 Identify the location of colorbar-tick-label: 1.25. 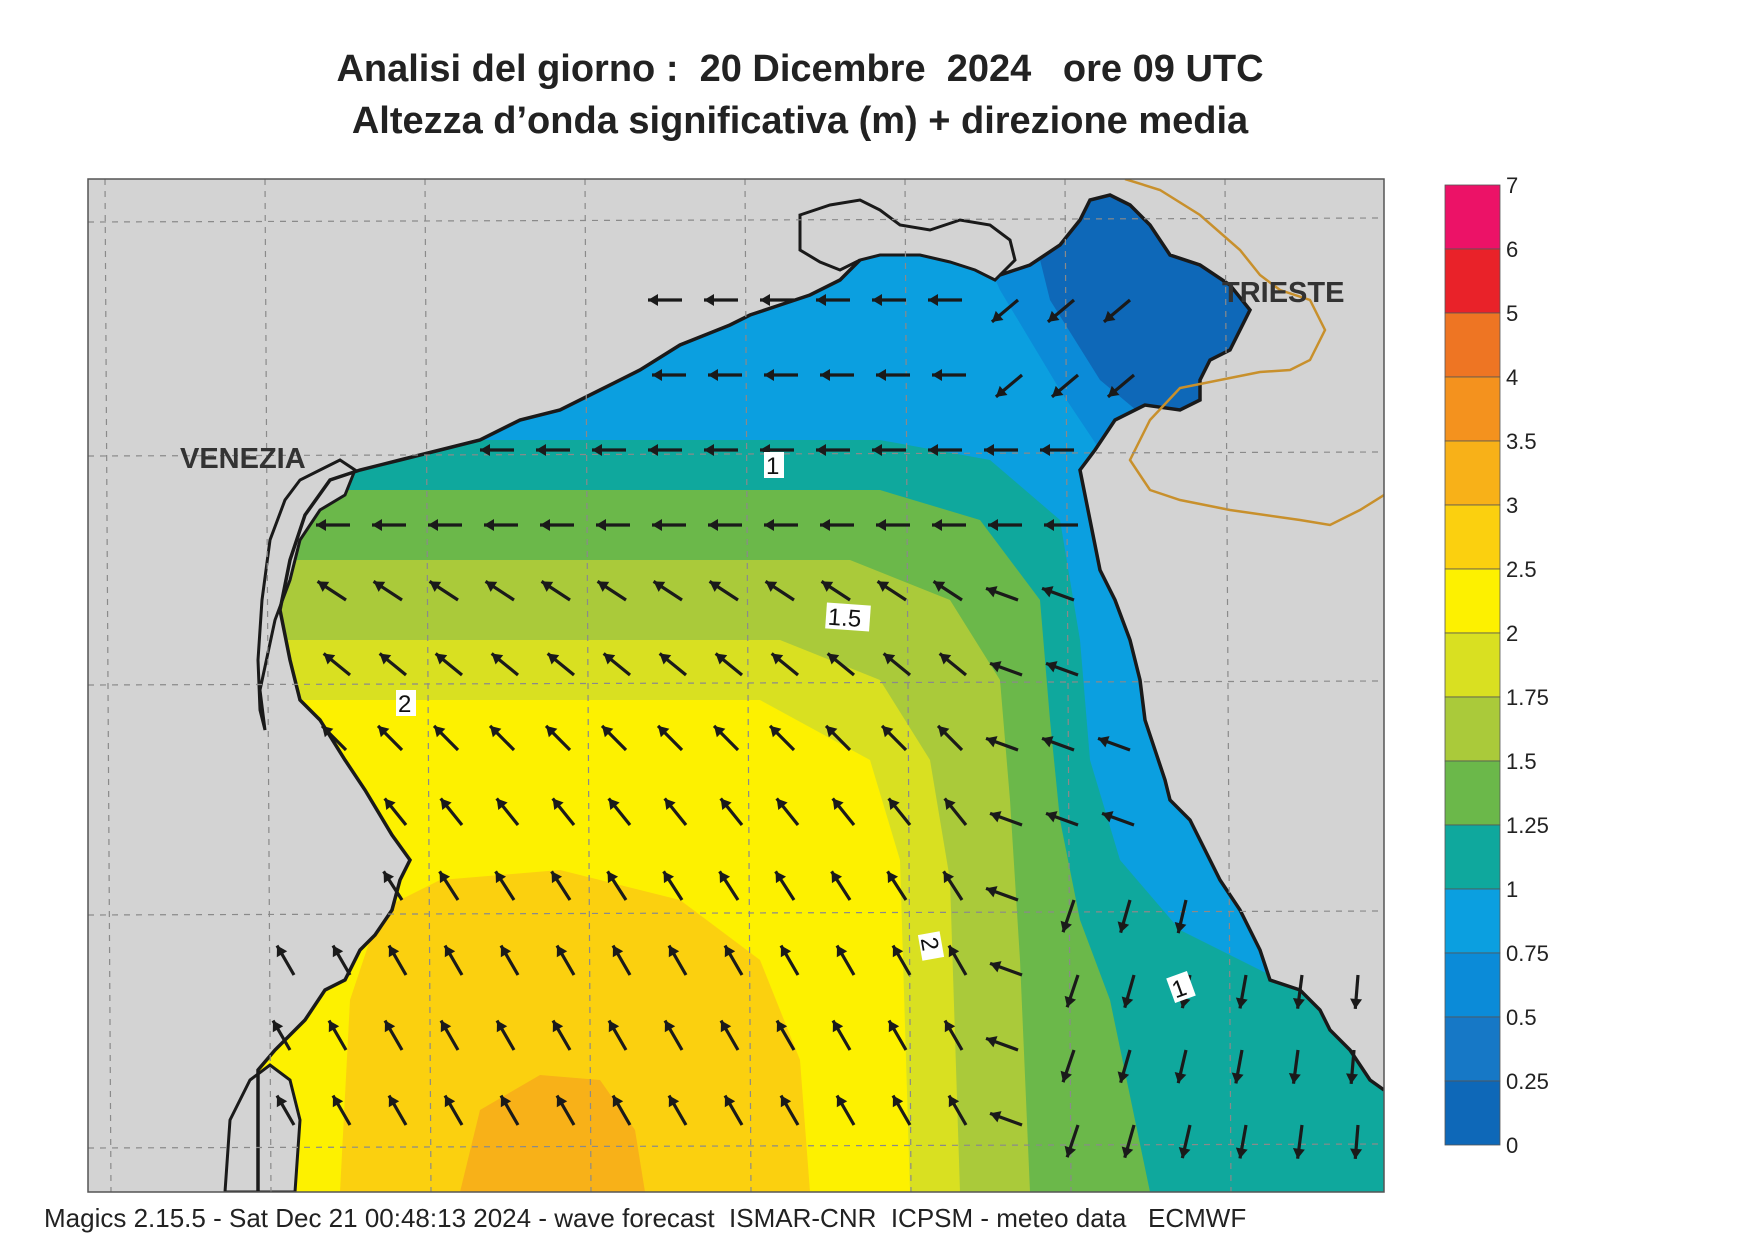
(1527, 825).